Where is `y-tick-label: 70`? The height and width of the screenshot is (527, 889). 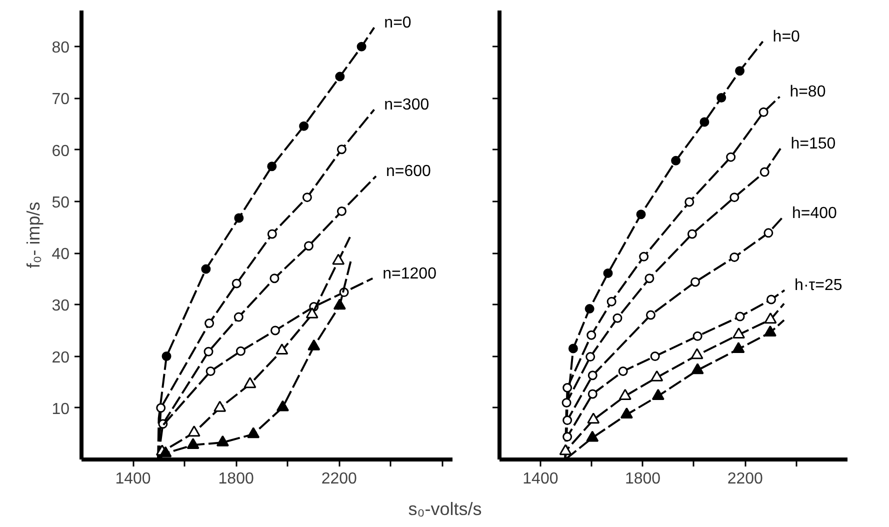
y-tick-label: 70 is located at coordinates (61, 99).